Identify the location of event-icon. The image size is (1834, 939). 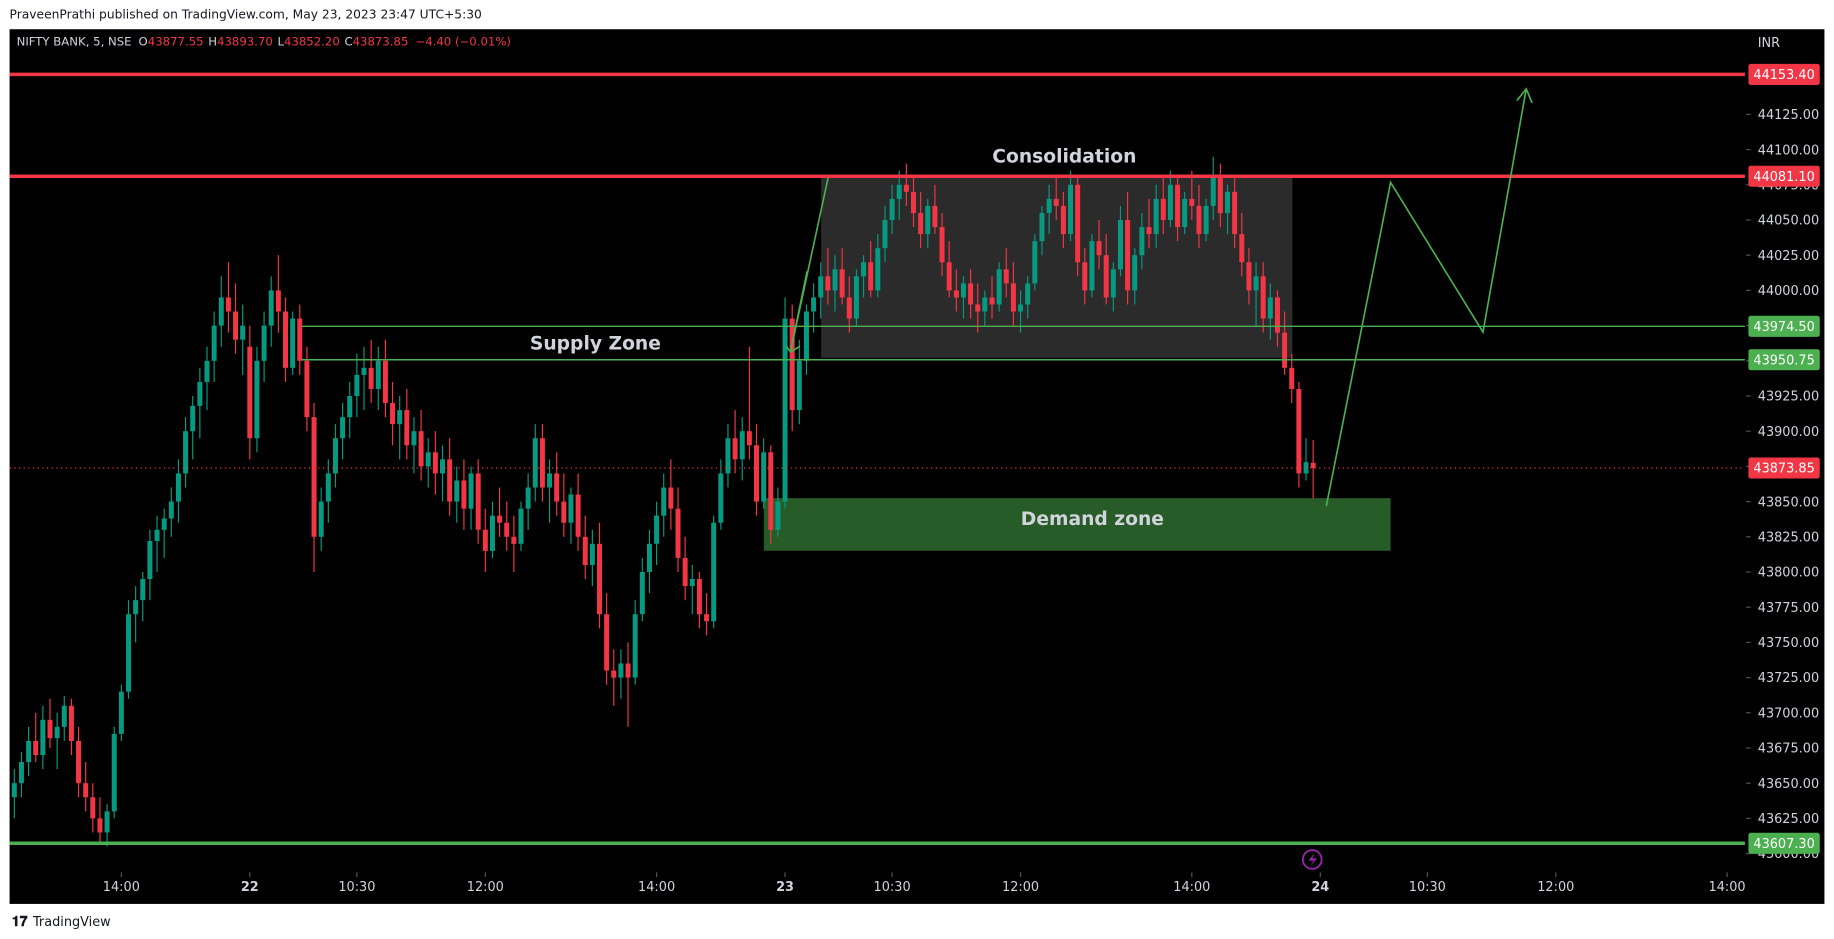
(1312, 859).